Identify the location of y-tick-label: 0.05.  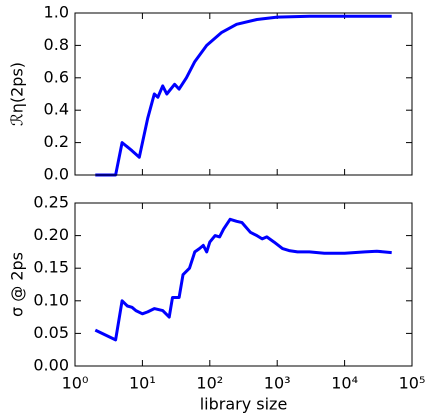
(51, 332).